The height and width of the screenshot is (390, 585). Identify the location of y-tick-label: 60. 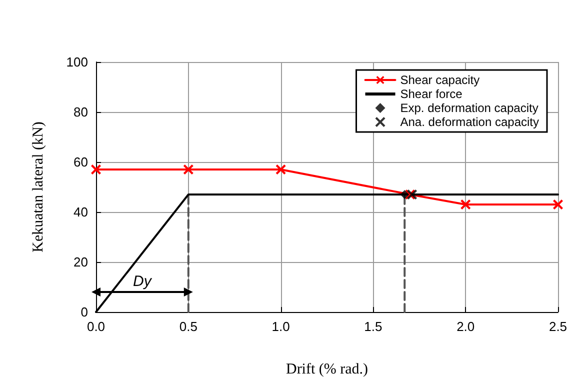
(81, 162).